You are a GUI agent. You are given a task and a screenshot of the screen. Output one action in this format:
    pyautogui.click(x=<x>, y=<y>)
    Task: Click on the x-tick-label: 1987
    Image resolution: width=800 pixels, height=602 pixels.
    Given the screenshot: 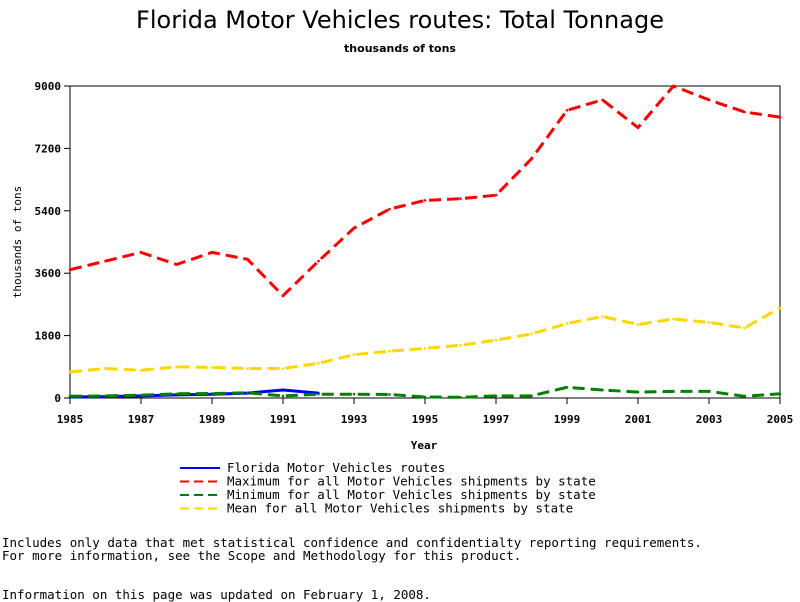 What is the action you would take?
    pyautogui.click(x=141, y=419)
    